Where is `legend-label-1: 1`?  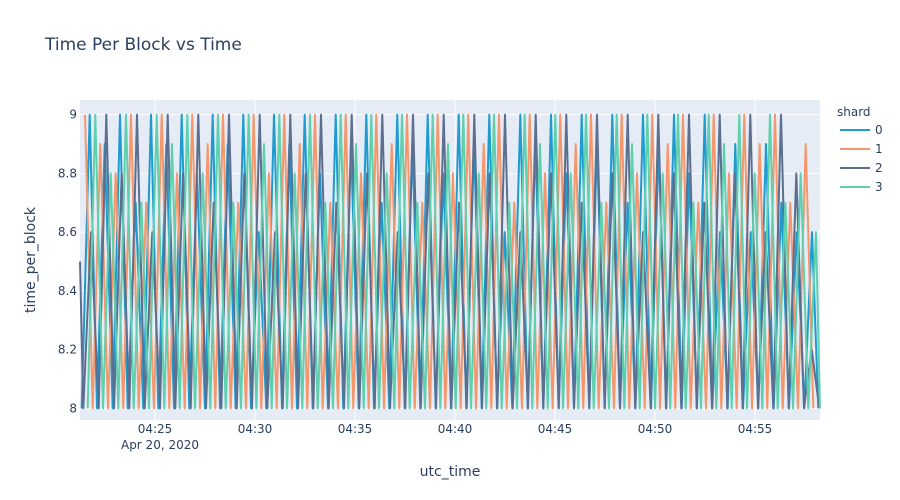 legend-label-1: 1 is located at coordinates (879, 149).